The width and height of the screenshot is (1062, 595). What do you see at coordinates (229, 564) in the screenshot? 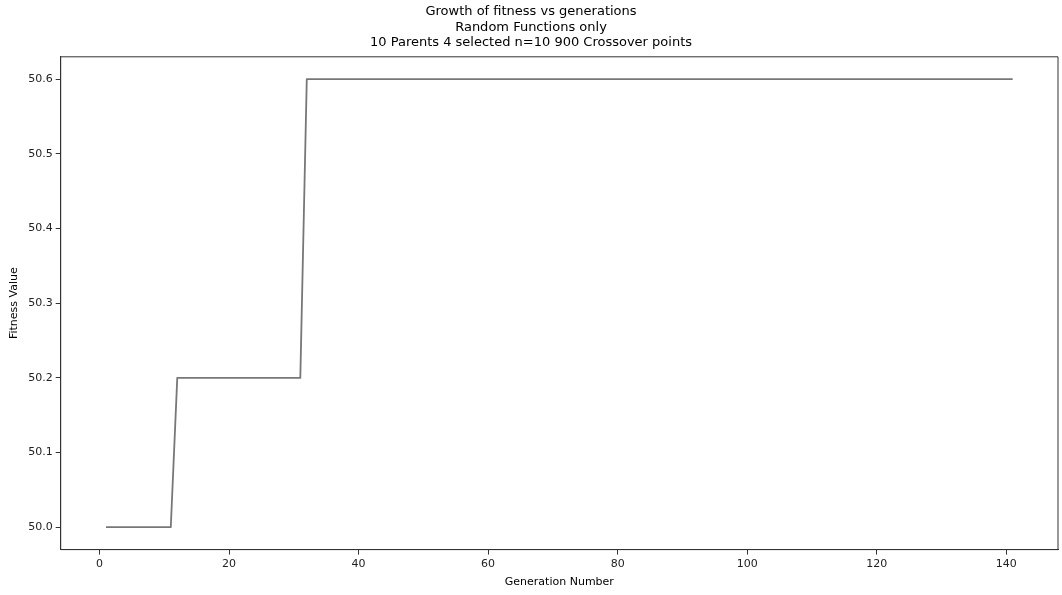
I see `x-tick-label: 20` at bounding box center [229, 564].